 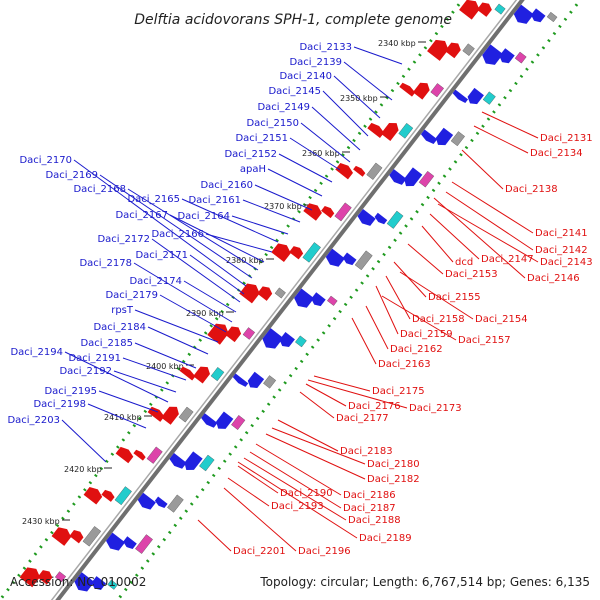 What do you see at coordinates (484, 340) in the screenshot?
I see `gene-label-right: Daci_2157` at bounding box center [484, 340].